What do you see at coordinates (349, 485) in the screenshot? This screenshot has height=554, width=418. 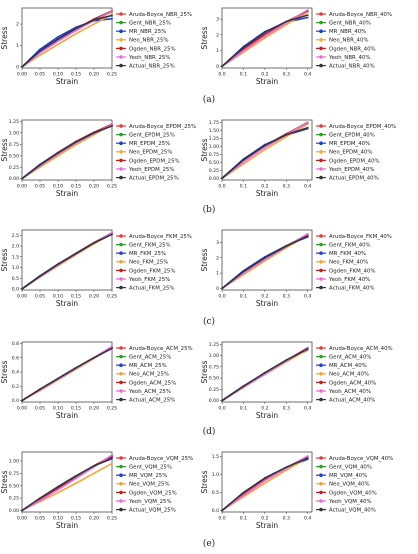 I see `legend-entry: Neo_VQM_40%` at bounding box center [349, 485].